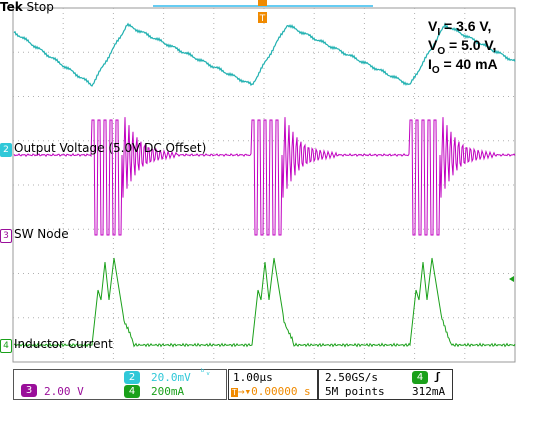  I want to click on output-voltage-trace, so click(264, 54).